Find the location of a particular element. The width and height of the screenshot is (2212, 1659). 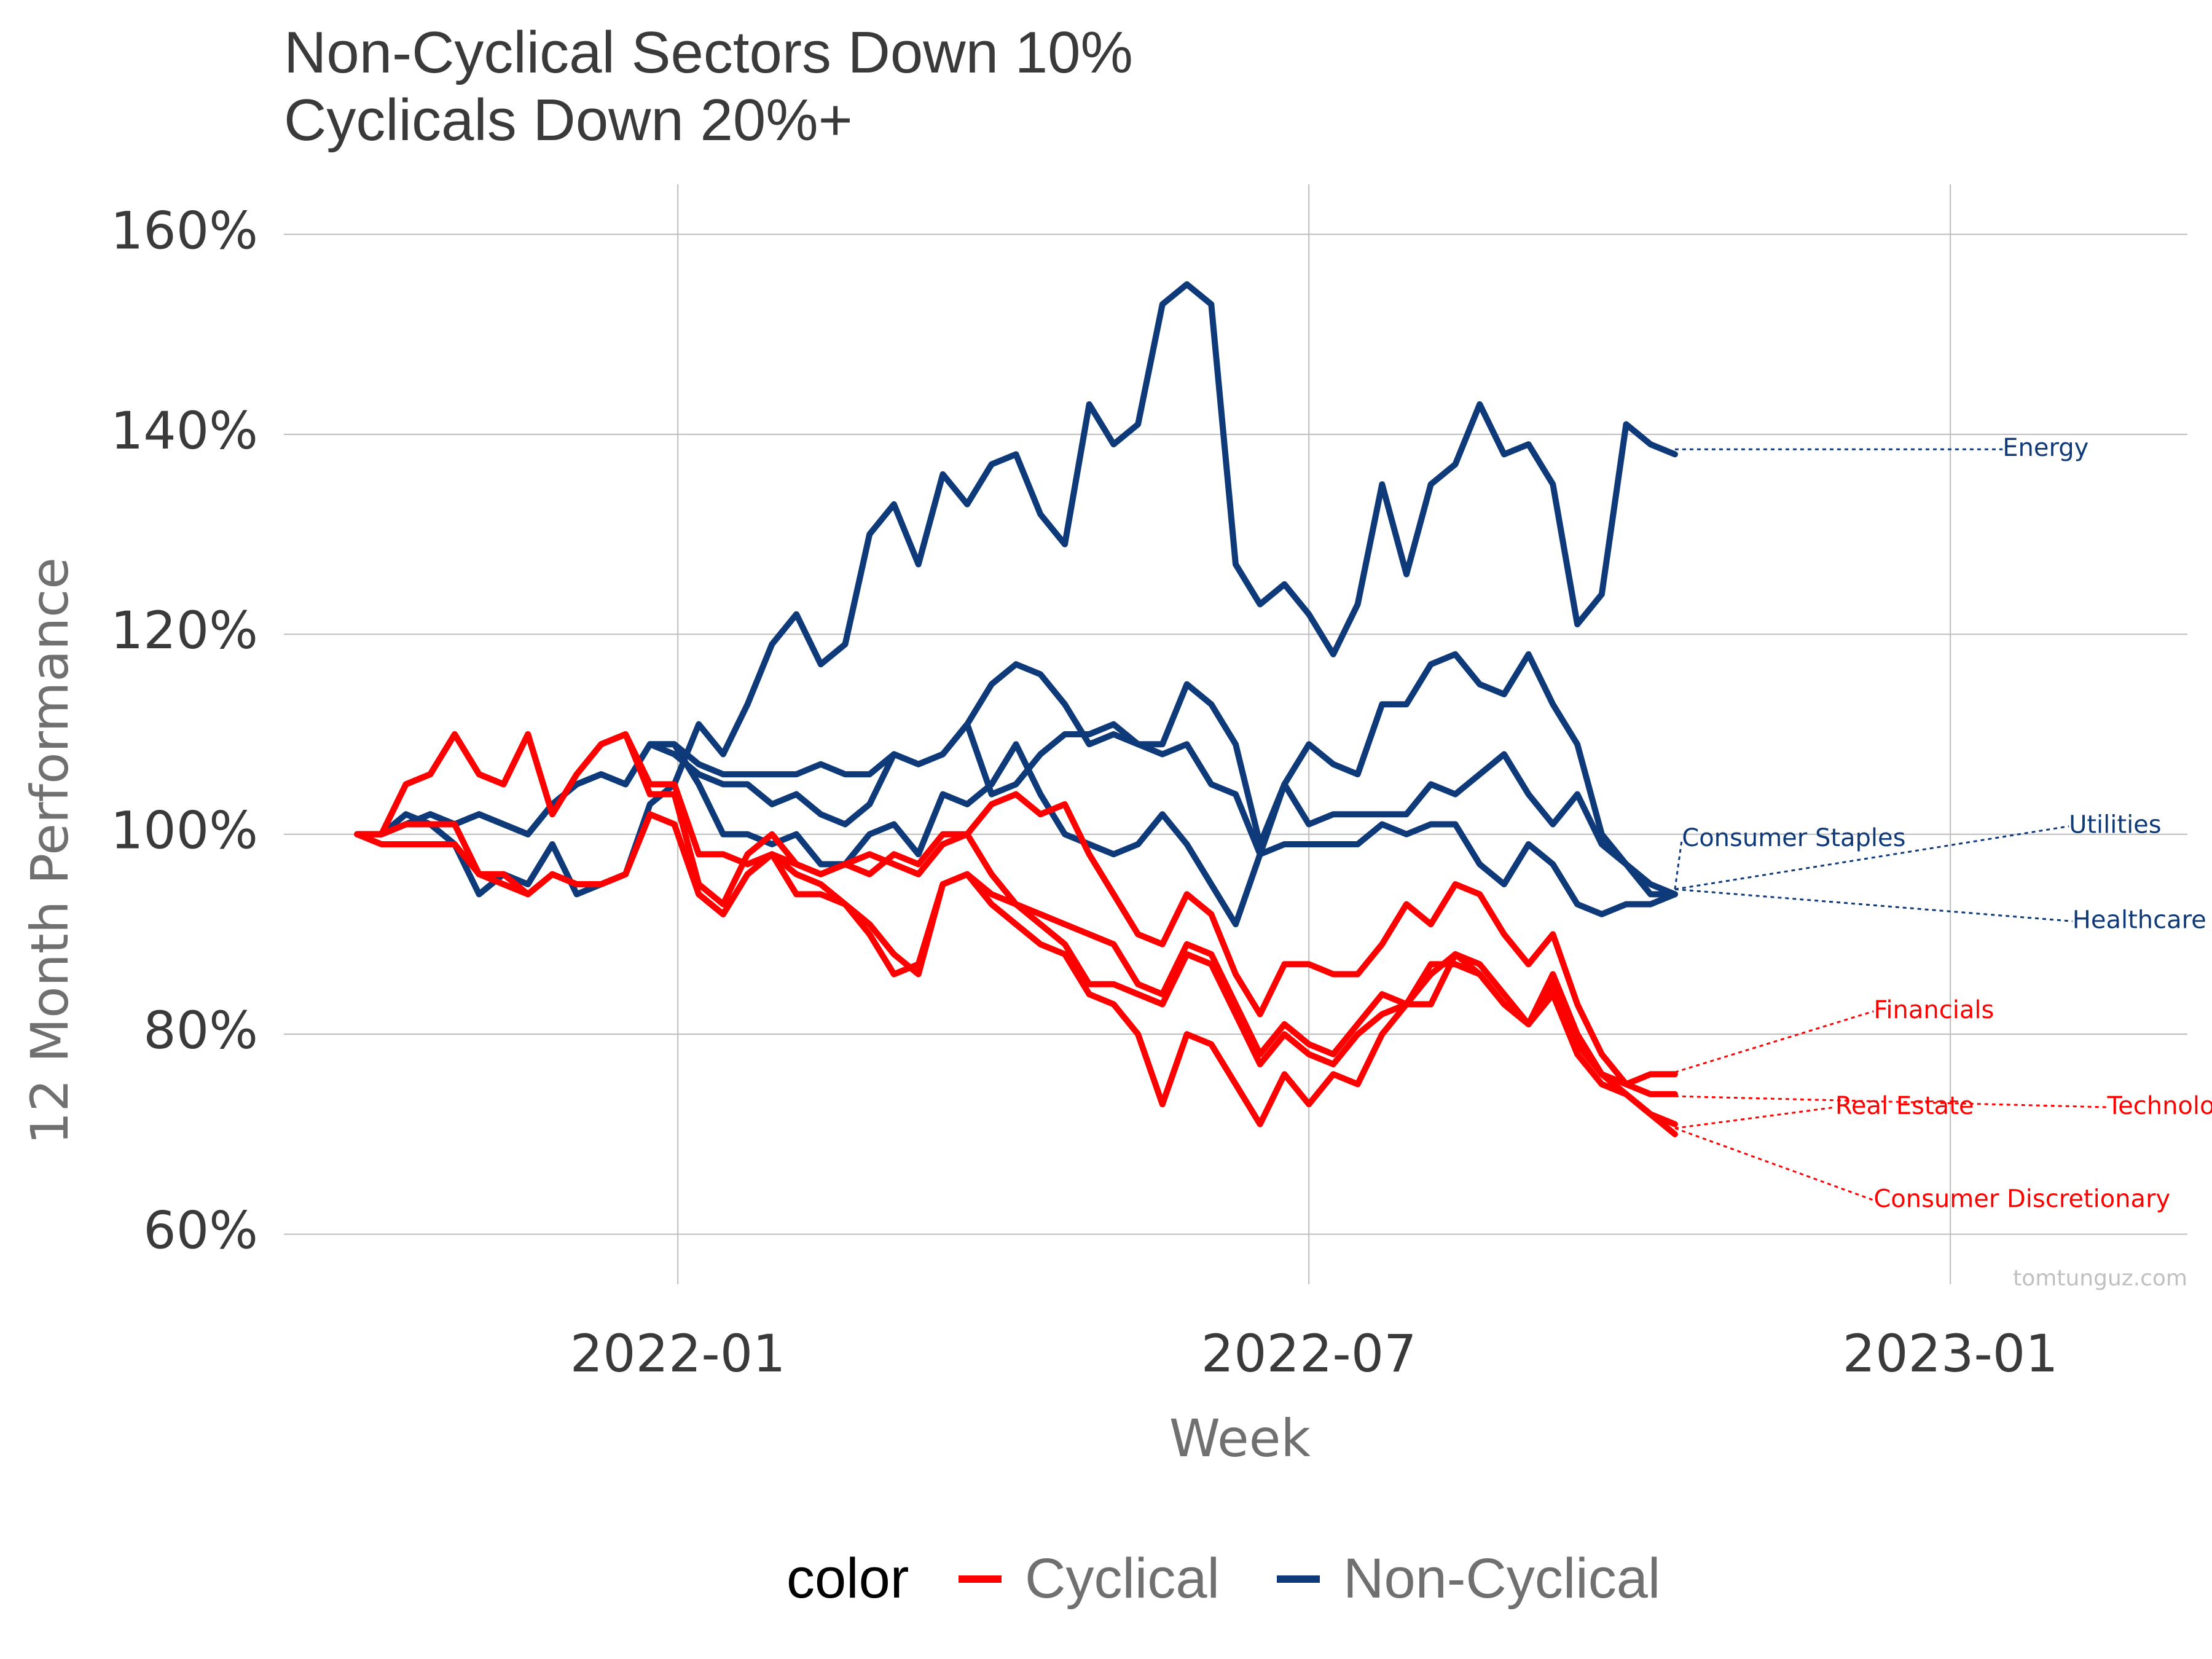

y-axis-title: 12 Month Performance is located at coordinates (50, 851).